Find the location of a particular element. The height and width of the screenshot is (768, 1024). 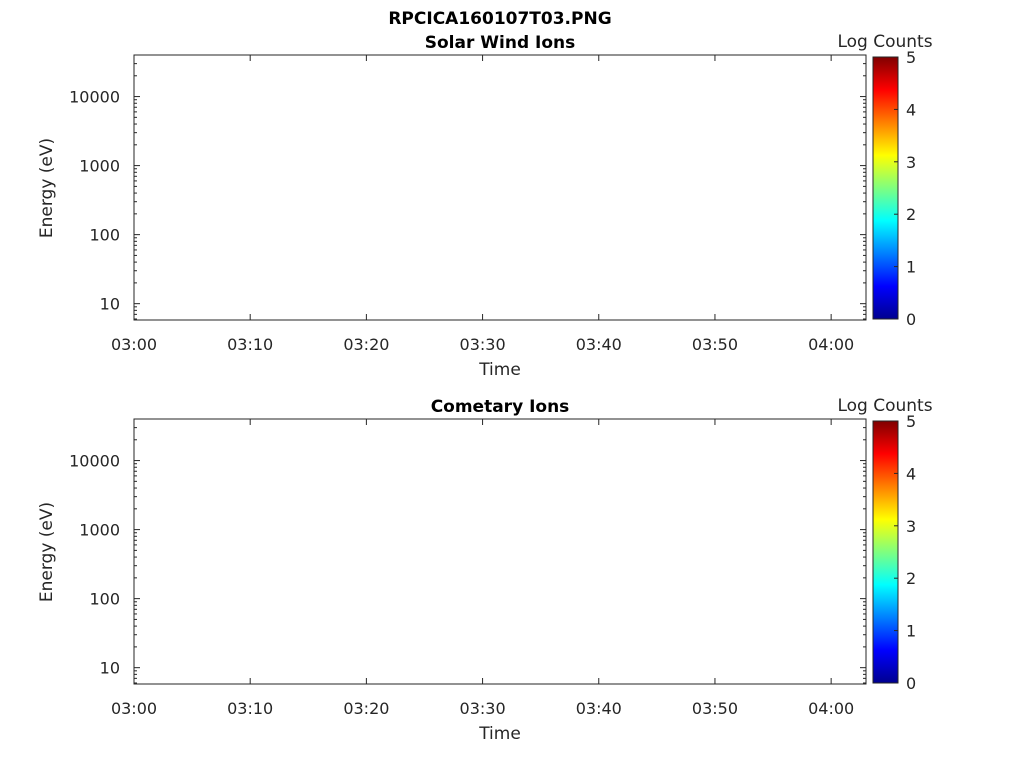

panel-title: Cometary Ions is located at coordinates (500, 407).